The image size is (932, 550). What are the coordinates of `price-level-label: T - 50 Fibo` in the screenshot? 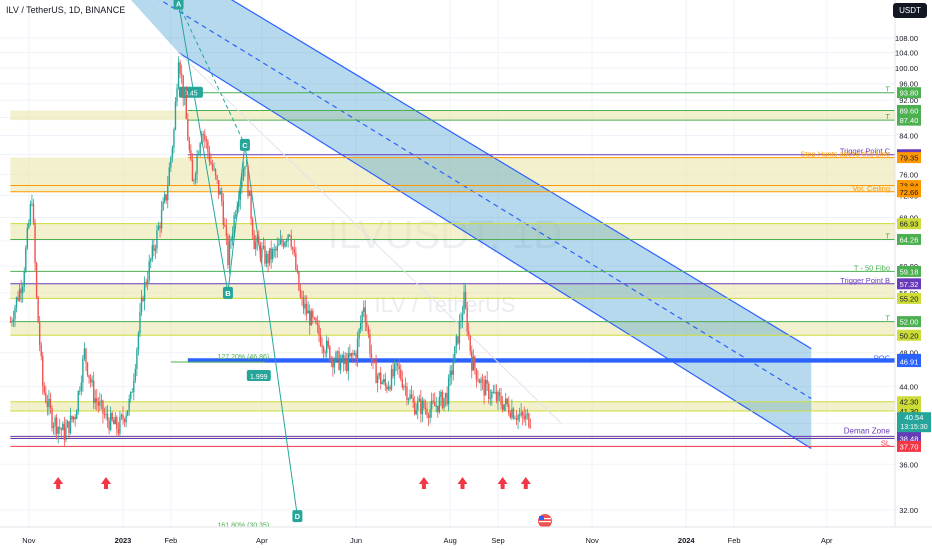 It's located at (872, 267).